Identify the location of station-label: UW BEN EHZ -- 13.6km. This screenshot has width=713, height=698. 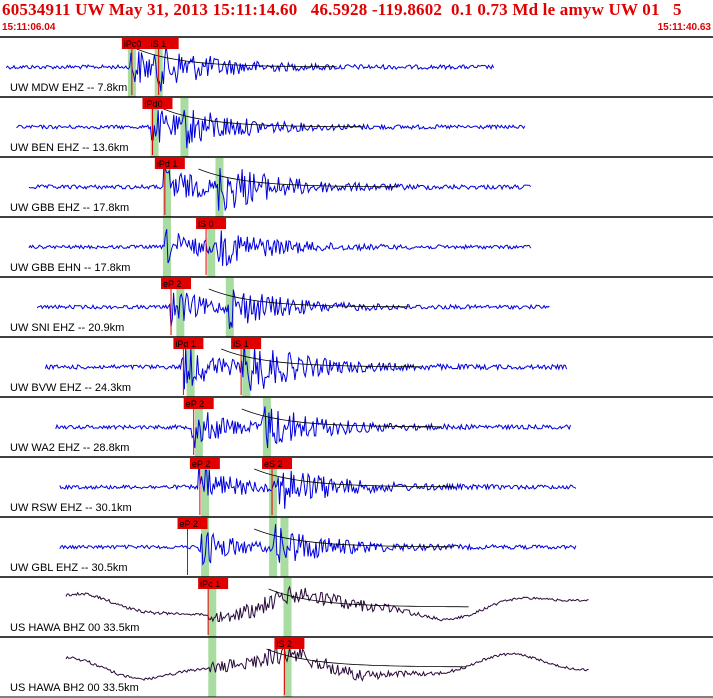
(69, 148).